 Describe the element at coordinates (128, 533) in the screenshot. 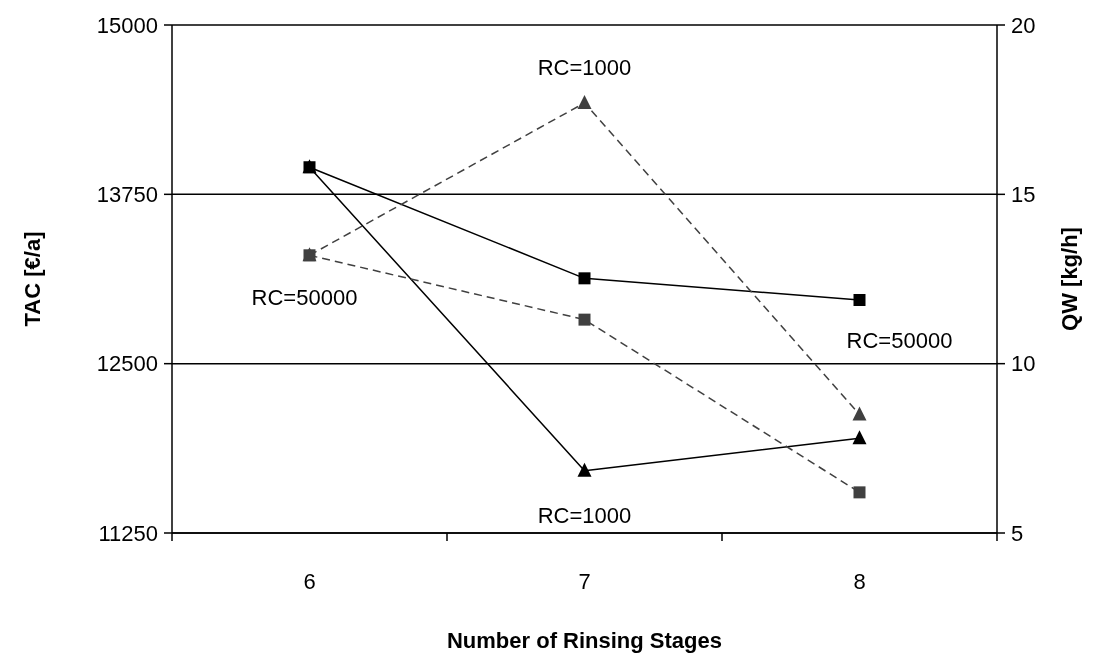

I see `y-tick-label: 11250` at that location.